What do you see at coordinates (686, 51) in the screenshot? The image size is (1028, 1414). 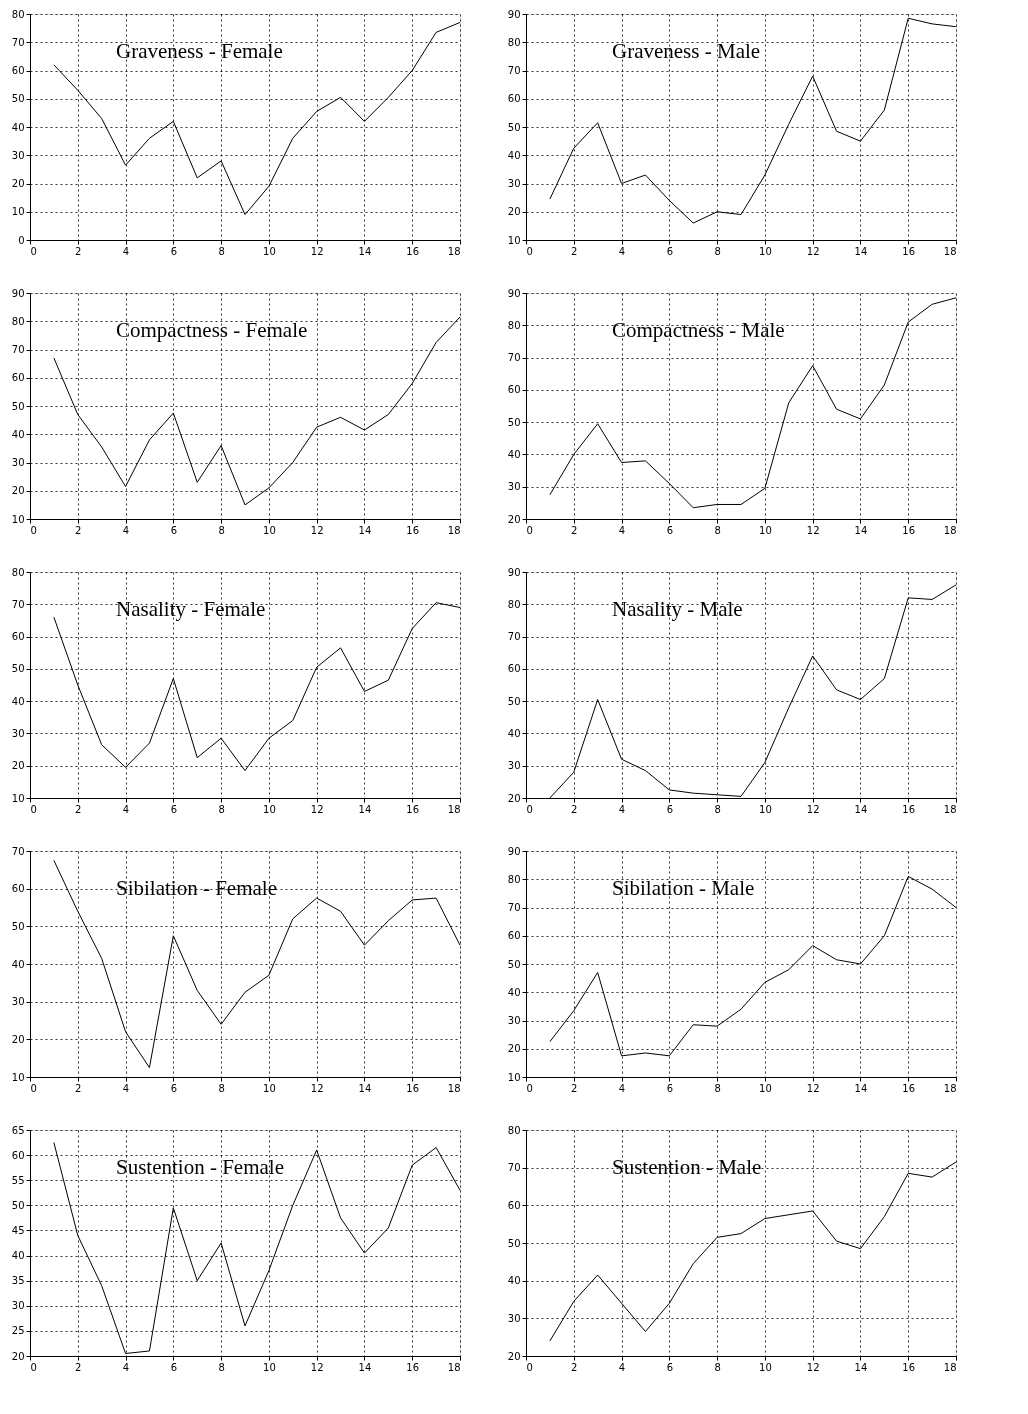 I see `text: Graveness - Male` at bounding box center [686, 51].